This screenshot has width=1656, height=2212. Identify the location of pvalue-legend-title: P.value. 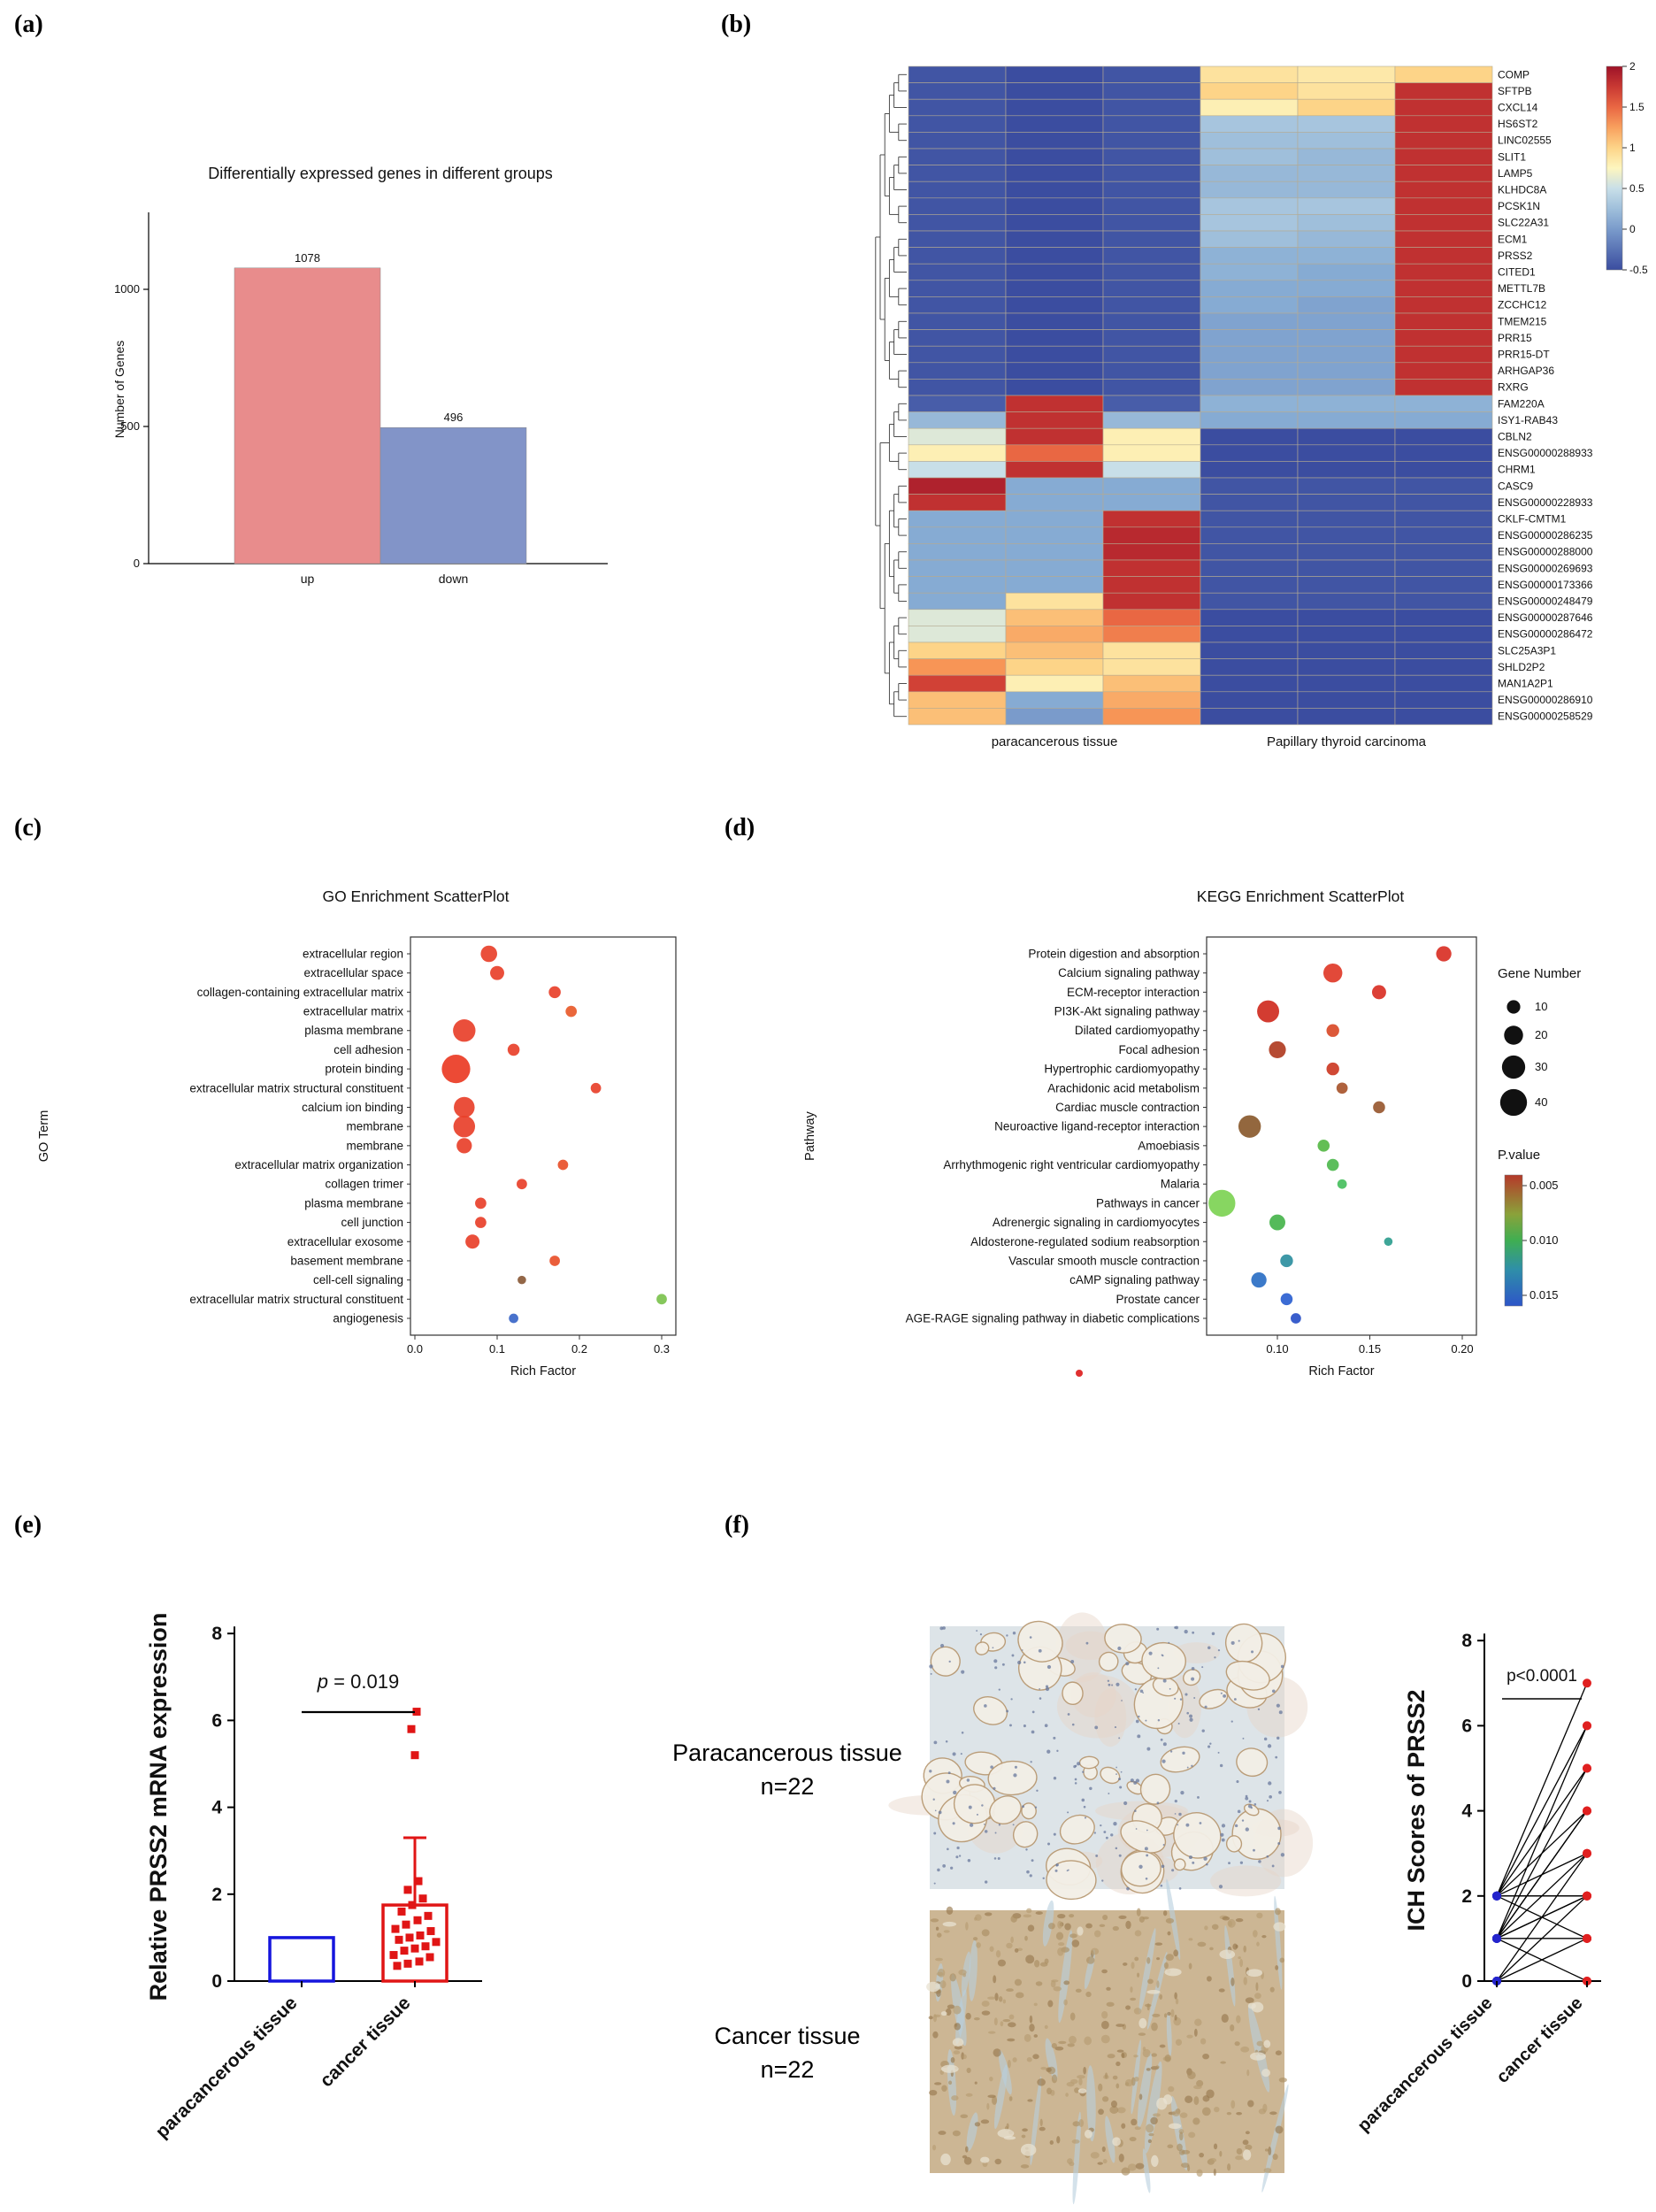
(1519, 1156).